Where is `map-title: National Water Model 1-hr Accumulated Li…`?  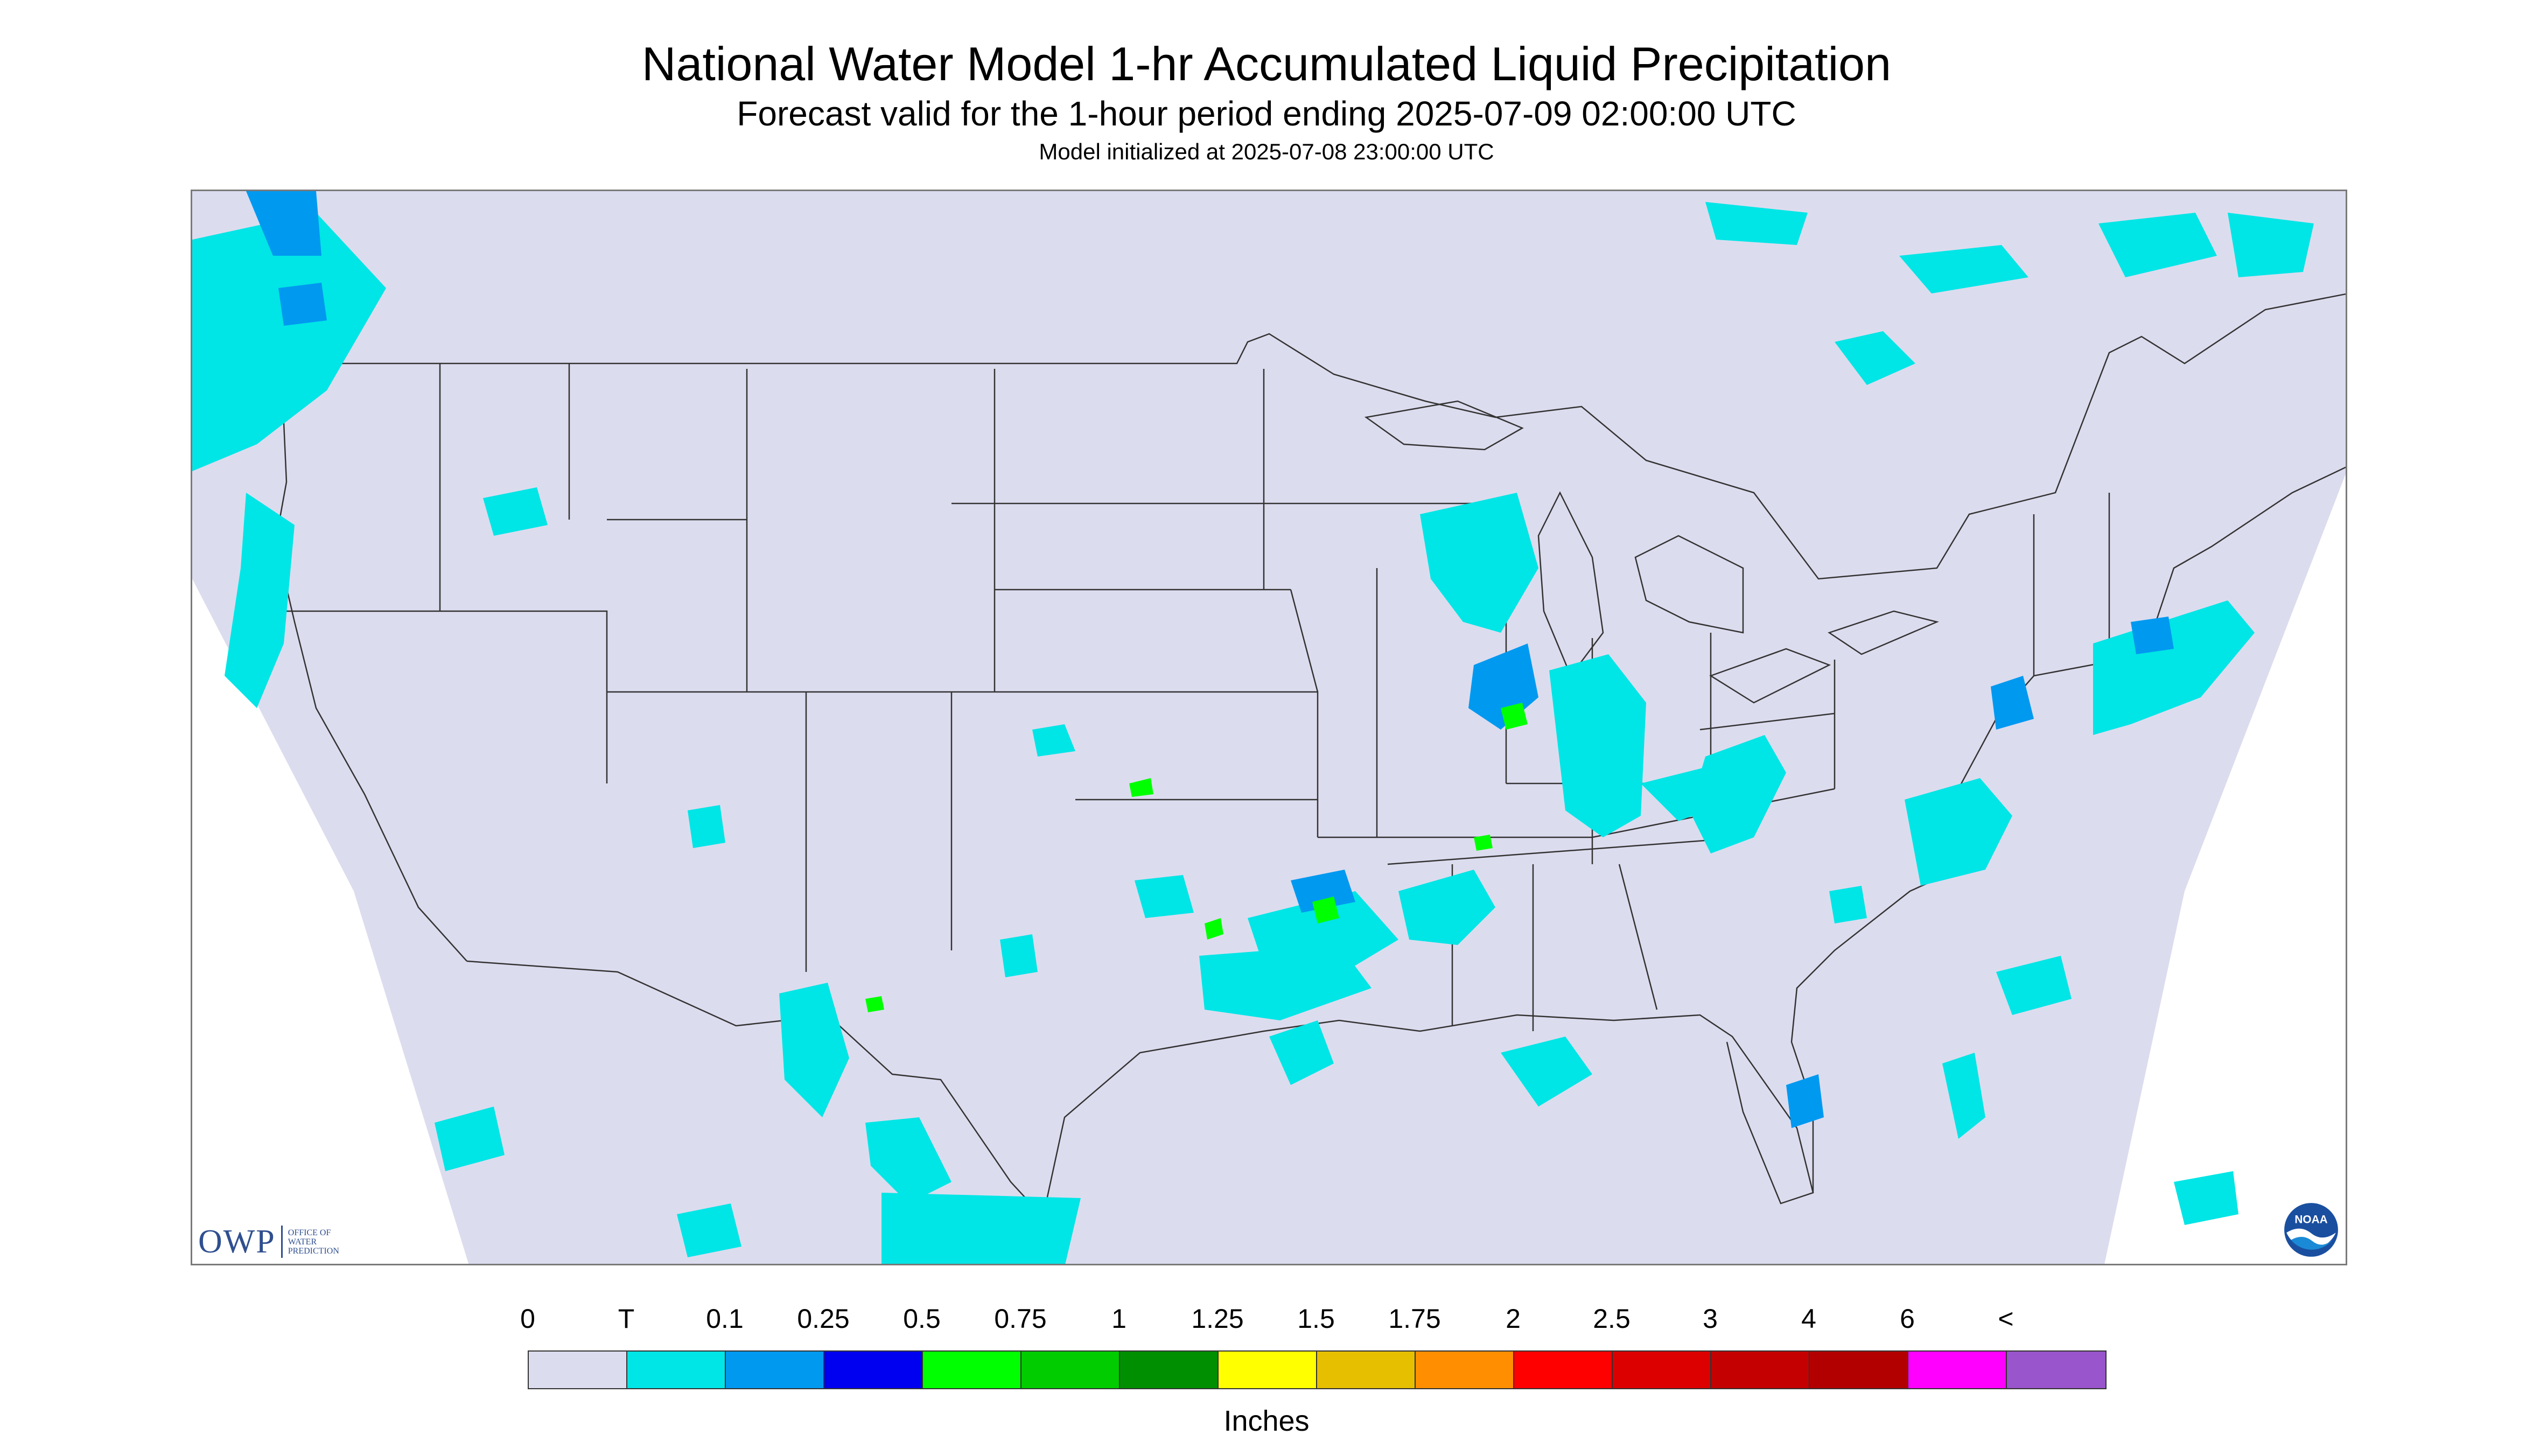 map-title: National Water Model 1-hr Accumulated Li… is located at coordinates (1266, 63).